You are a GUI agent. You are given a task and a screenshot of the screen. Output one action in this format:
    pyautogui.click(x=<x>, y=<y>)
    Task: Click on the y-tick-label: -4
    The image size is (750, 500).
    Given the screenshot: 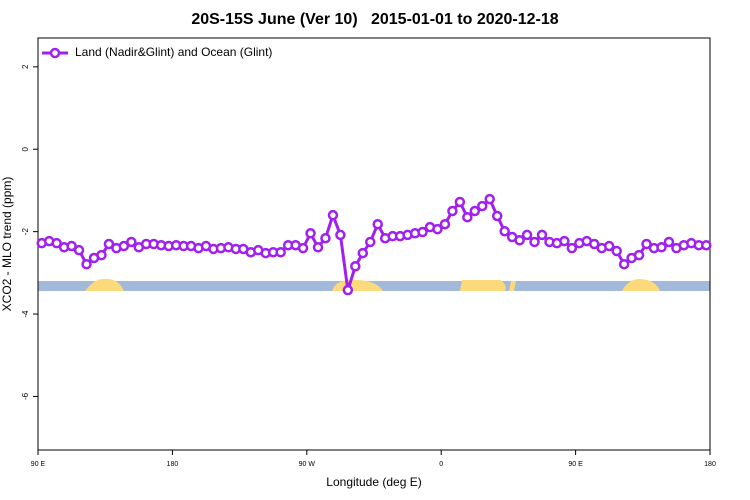 What is the action you would take?
    pyautogui.click(x=25, y=314)
    